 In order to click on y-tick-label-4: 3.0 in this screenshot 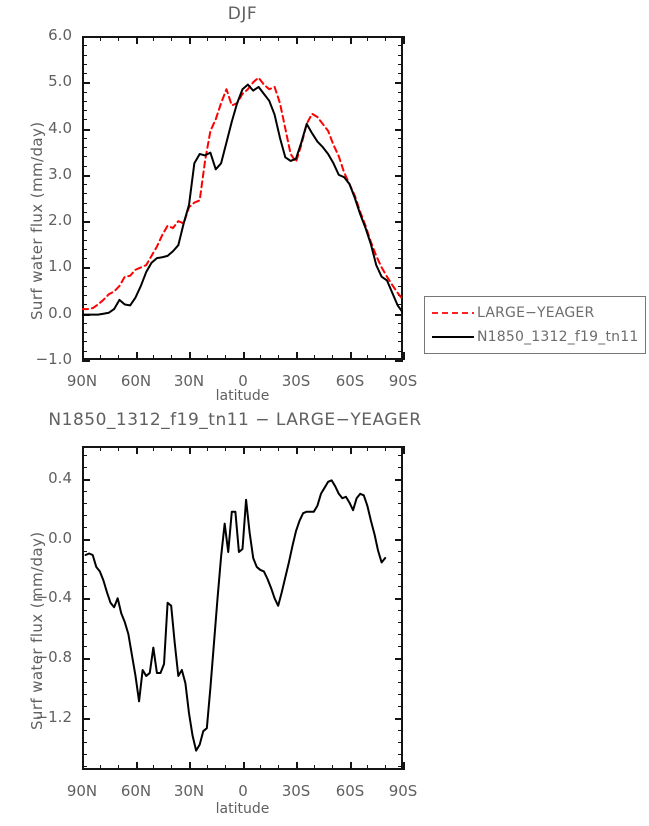, I will do `click(60, 174)`.